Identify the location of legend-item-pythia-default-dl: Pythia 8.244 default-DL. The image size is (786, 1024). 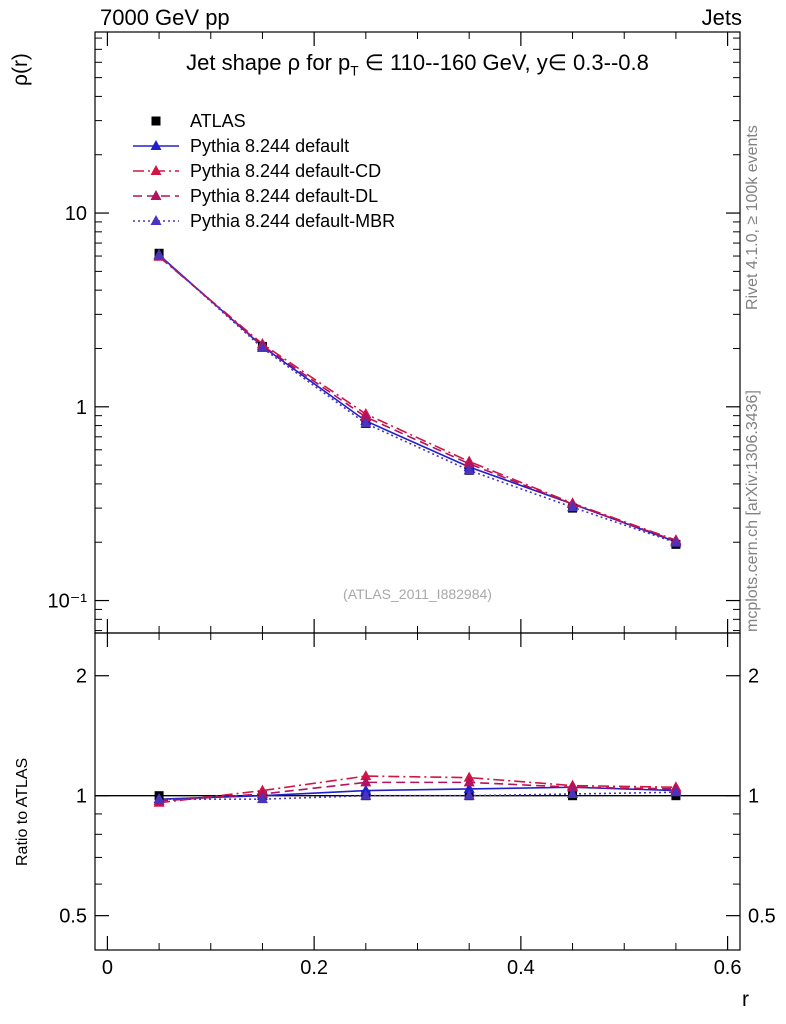
(263, 196).